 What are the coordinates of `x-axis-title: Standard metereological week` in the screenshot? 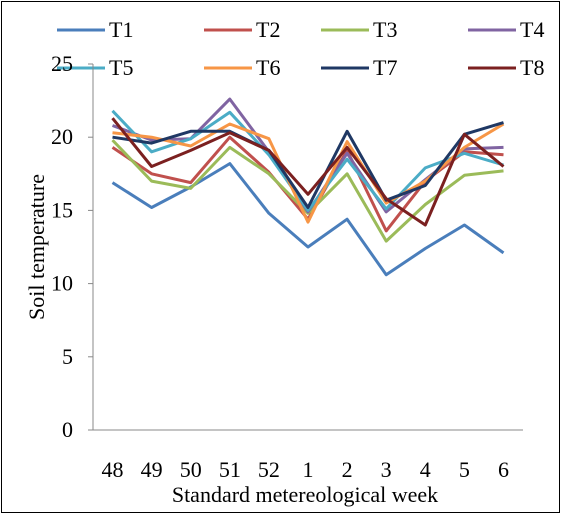 It's located at (305, 494).